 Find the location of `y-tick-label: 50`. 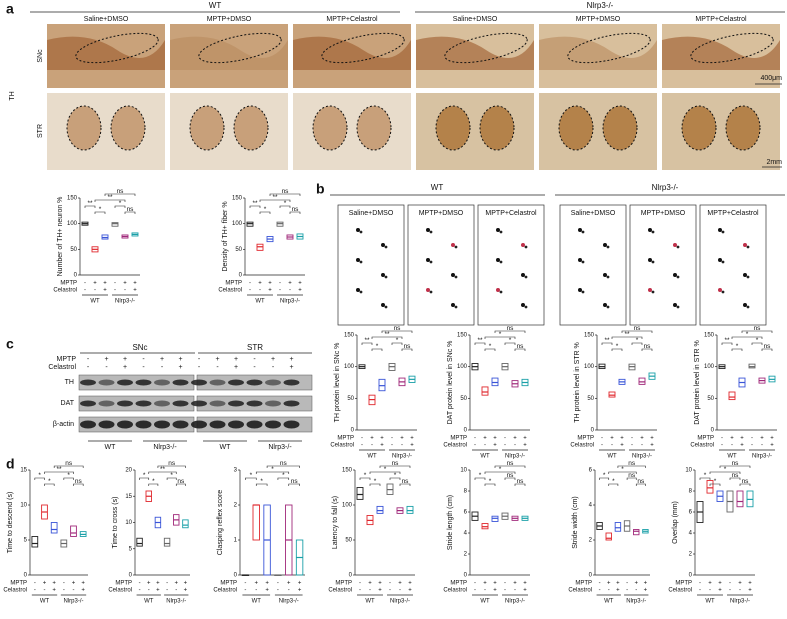

y-tick-label: 50 is located at coordinates (238, 250).